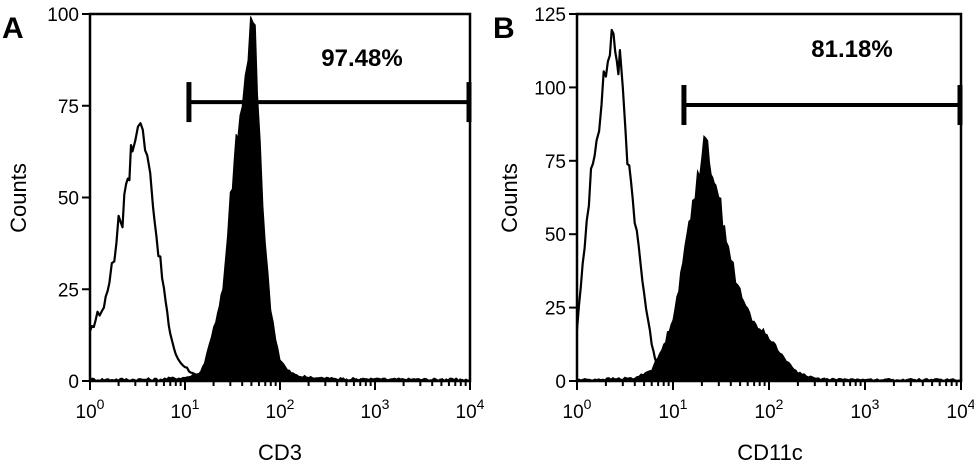 Image resolution: width=974 pixels, height=467 pixels. What do you see at coordinates (550, 15) in the screenshot?
I see `y-tick-label: 125` at bounding box center [550, 15].